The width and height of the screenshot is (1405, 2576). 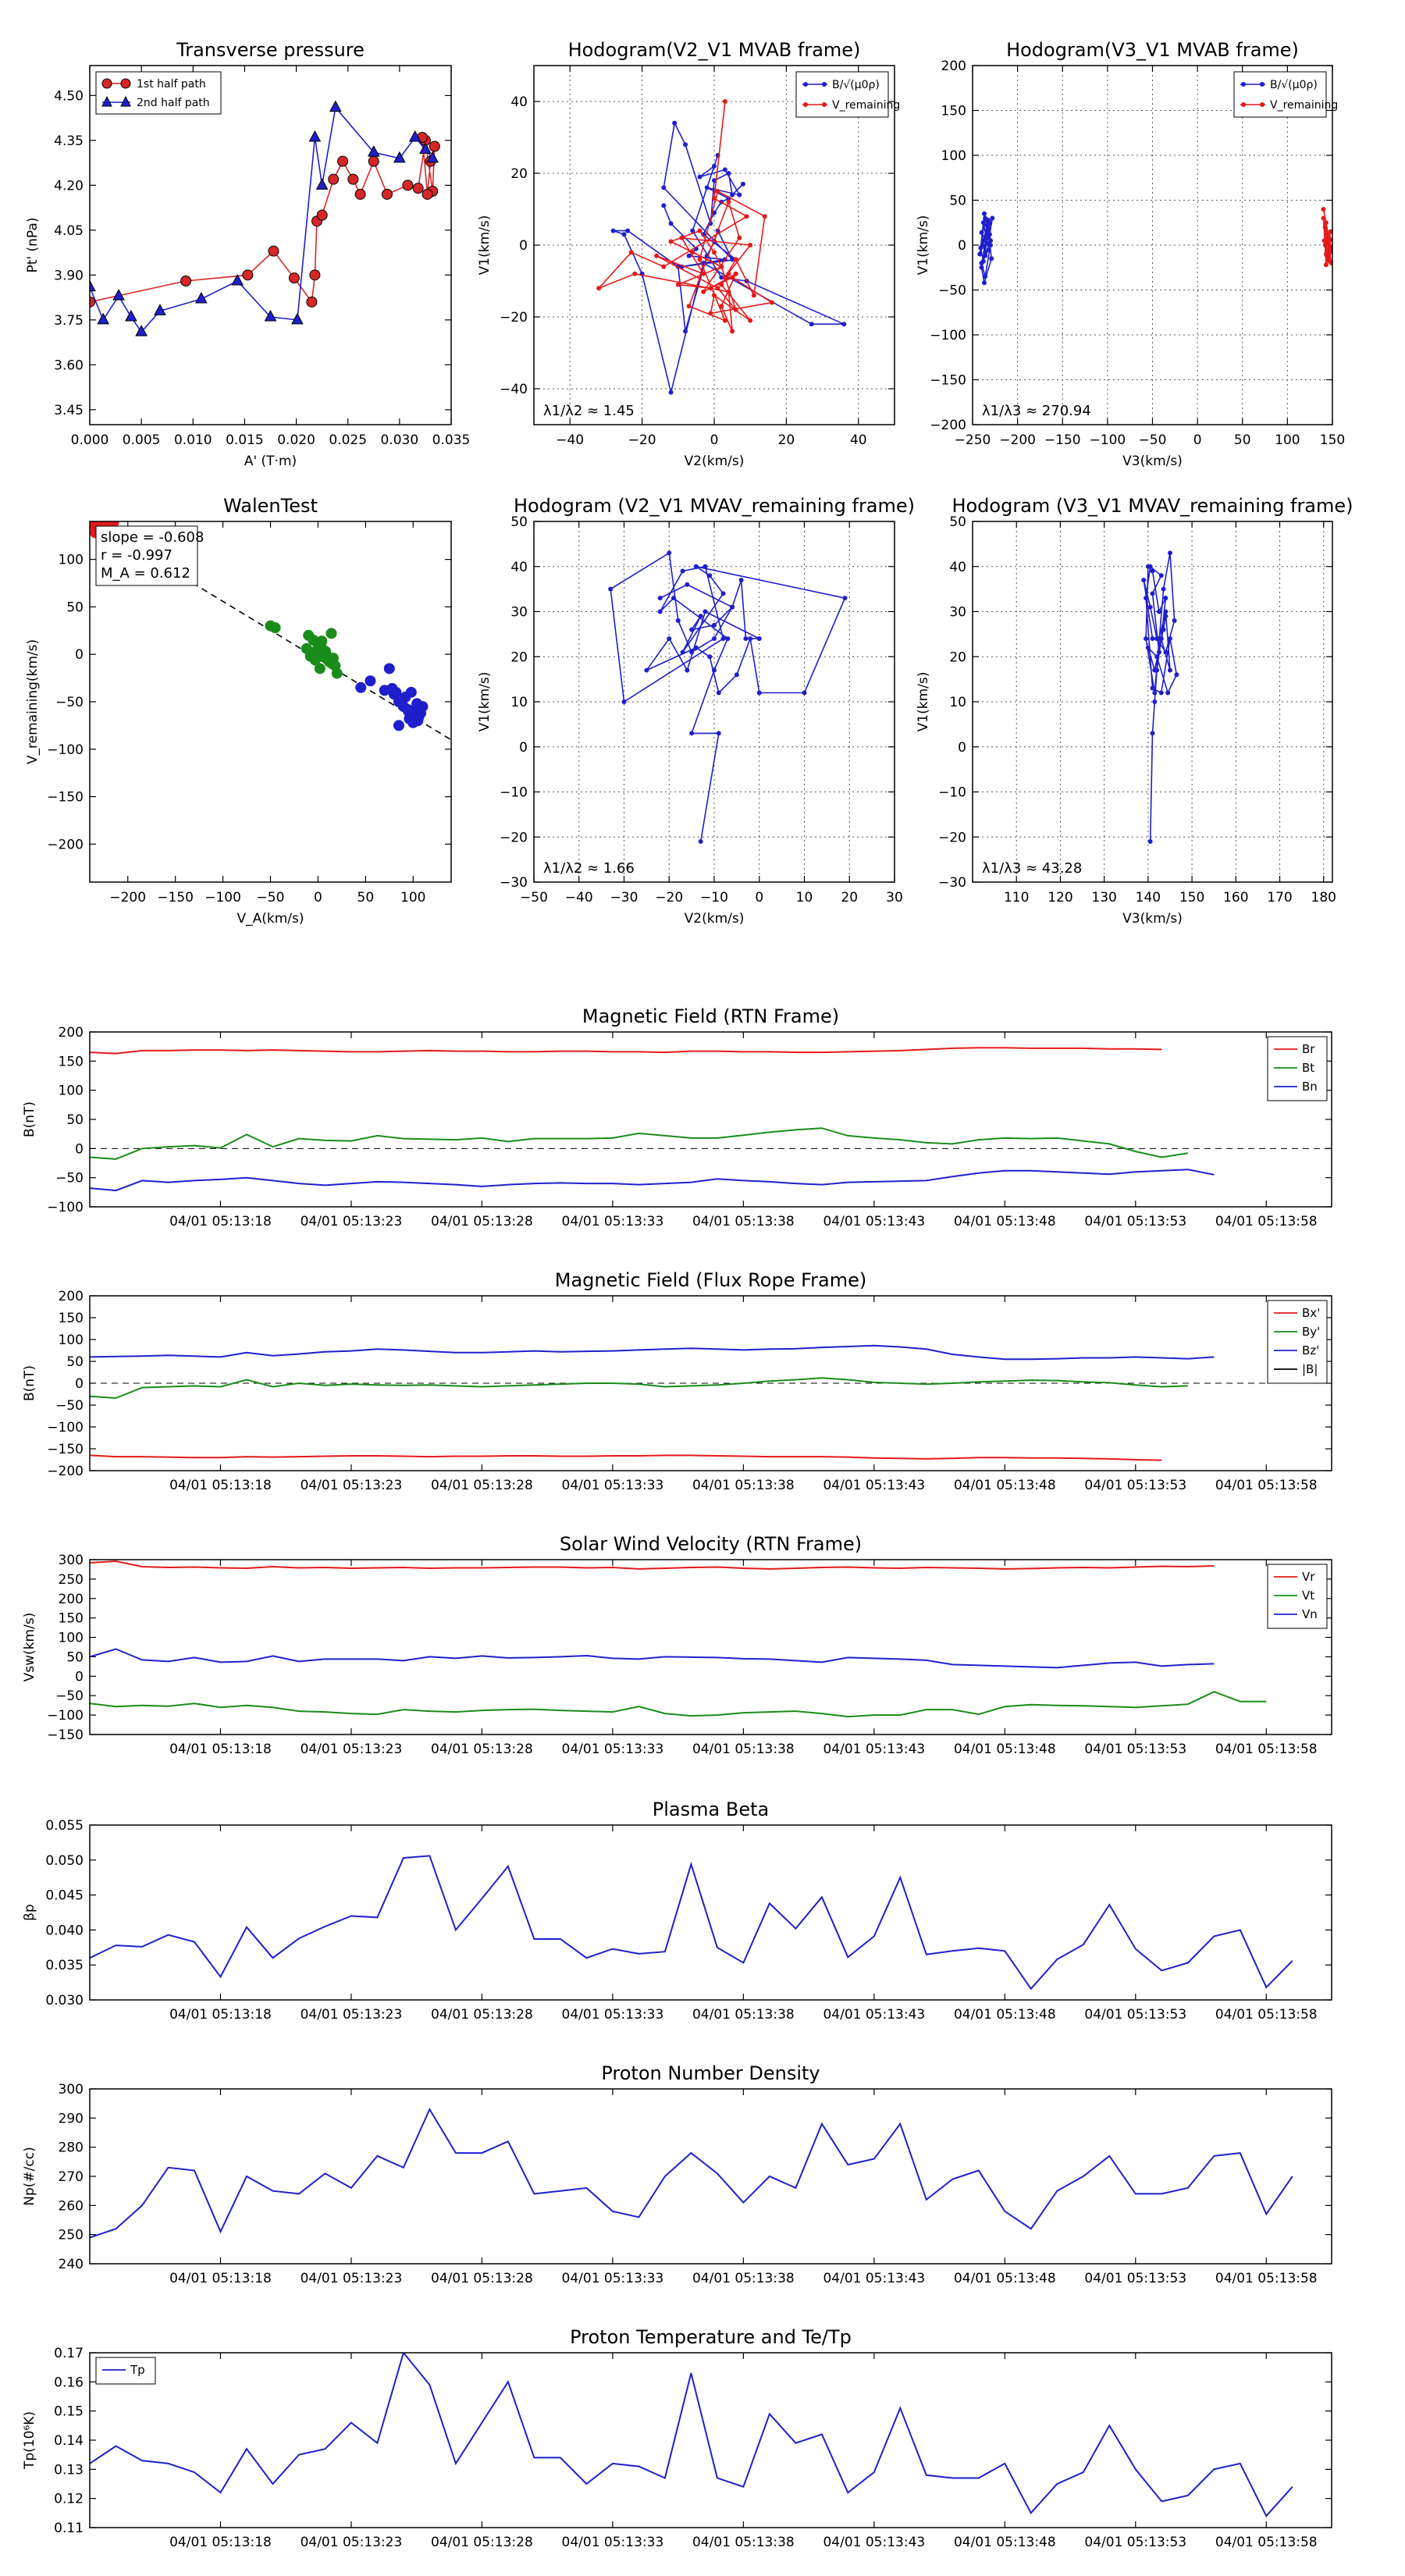 What do you see at coordinates (159, 93) in the screenshot?
I see `legend-box` at bounding box center [159, 93].